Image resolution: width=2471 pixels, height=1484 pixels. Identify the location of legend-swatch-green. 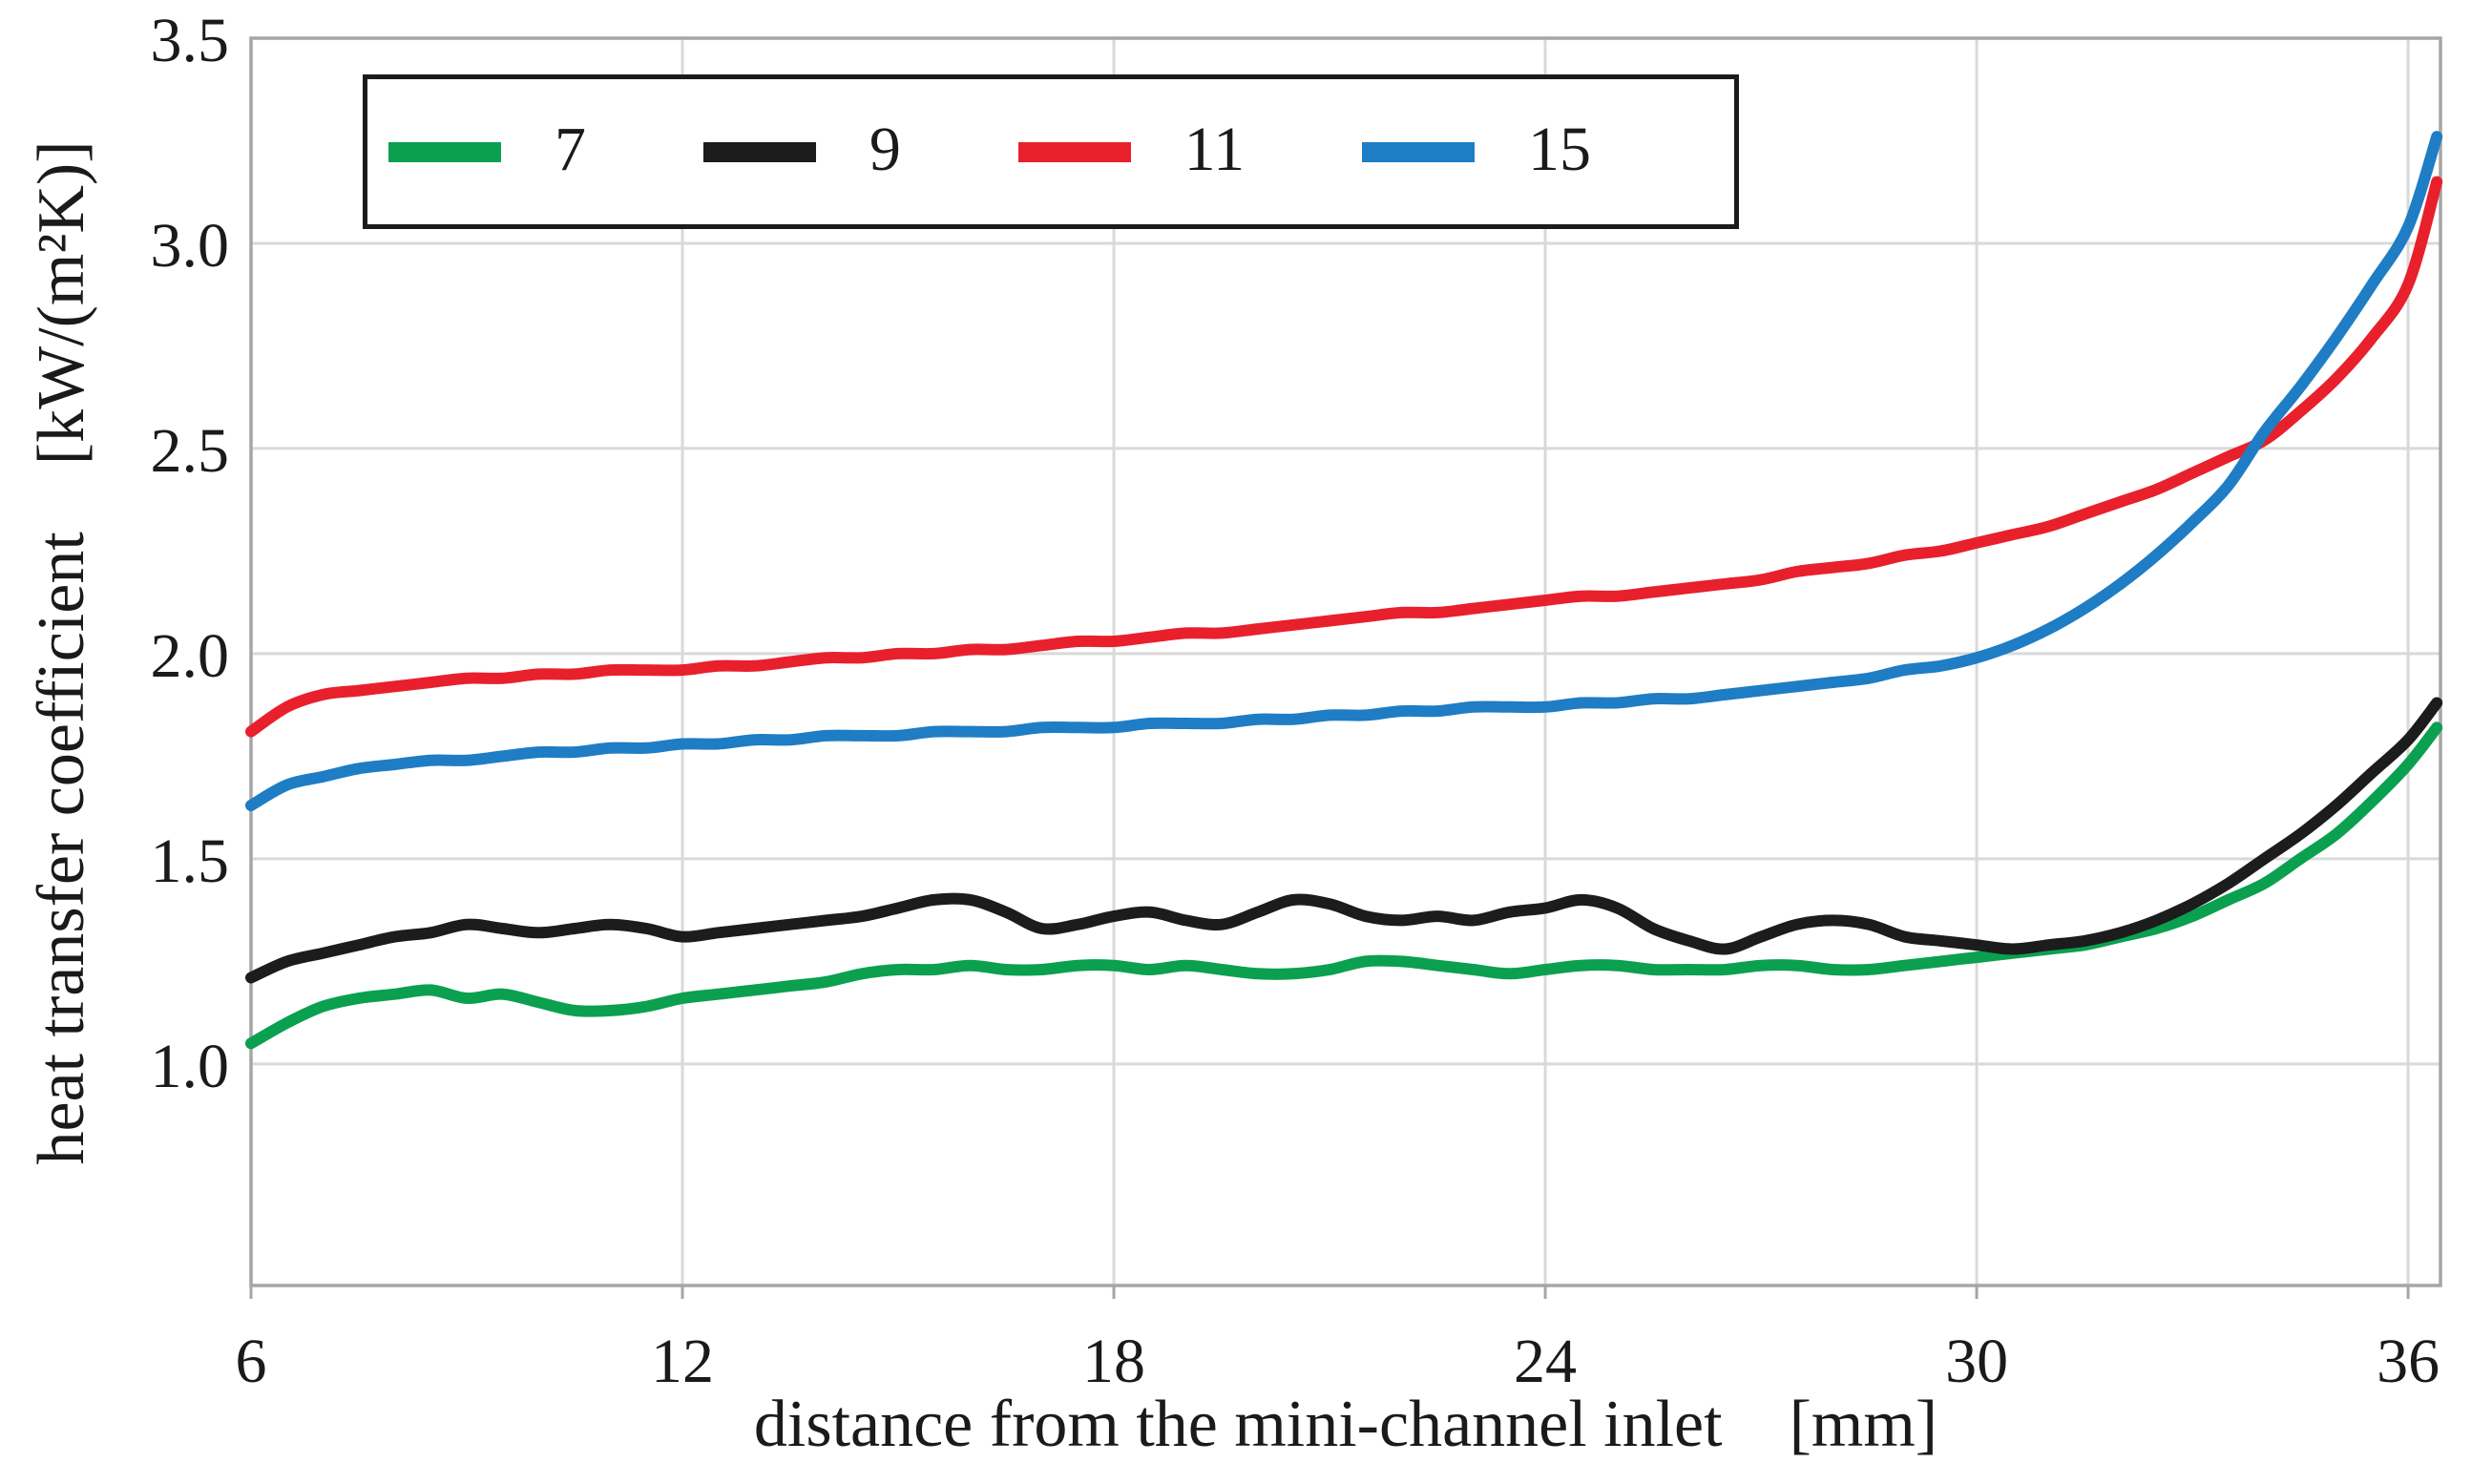
(444, 151).